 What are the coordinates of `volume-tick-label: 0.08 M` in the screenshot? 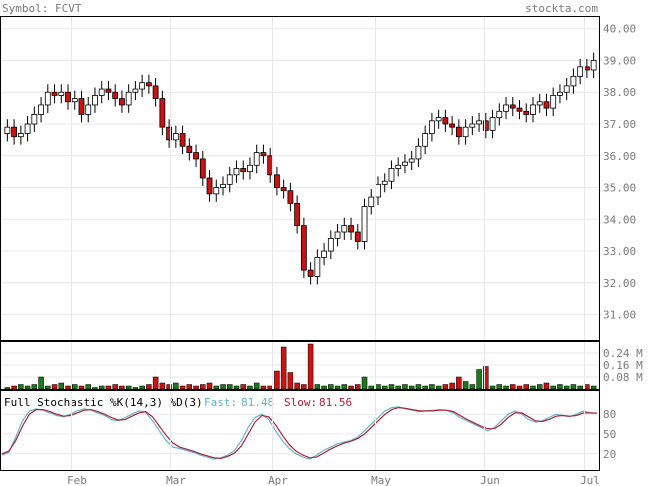 It's located at (623, 377).